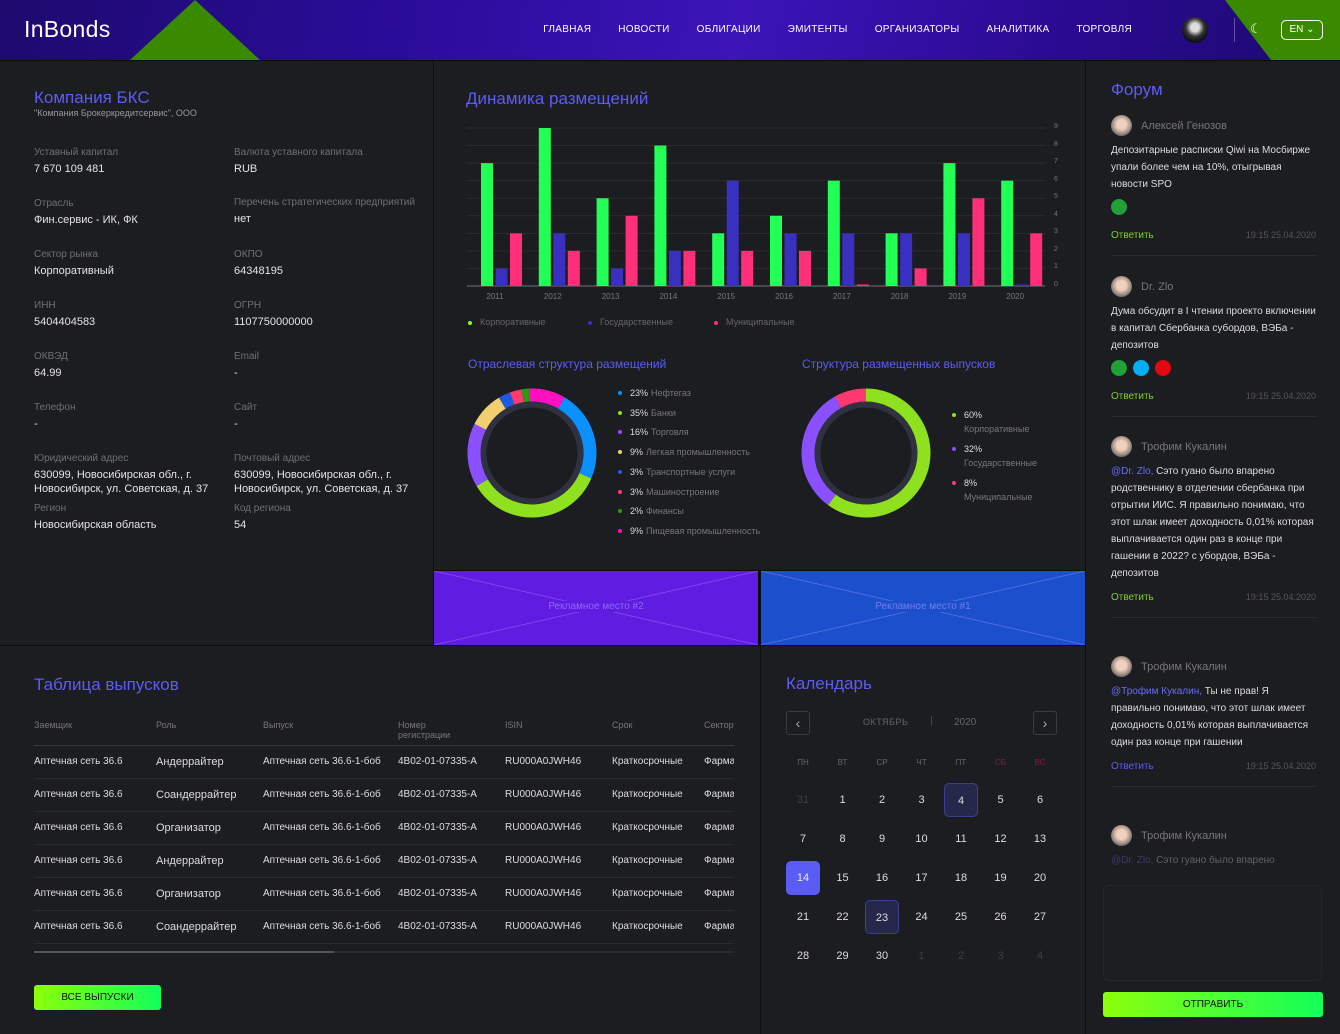 This screenshot has height=1034, width=1340. Describe the element at coordinates (842, 917) in the screenshot. I see `calendar-day: 22` at that location.